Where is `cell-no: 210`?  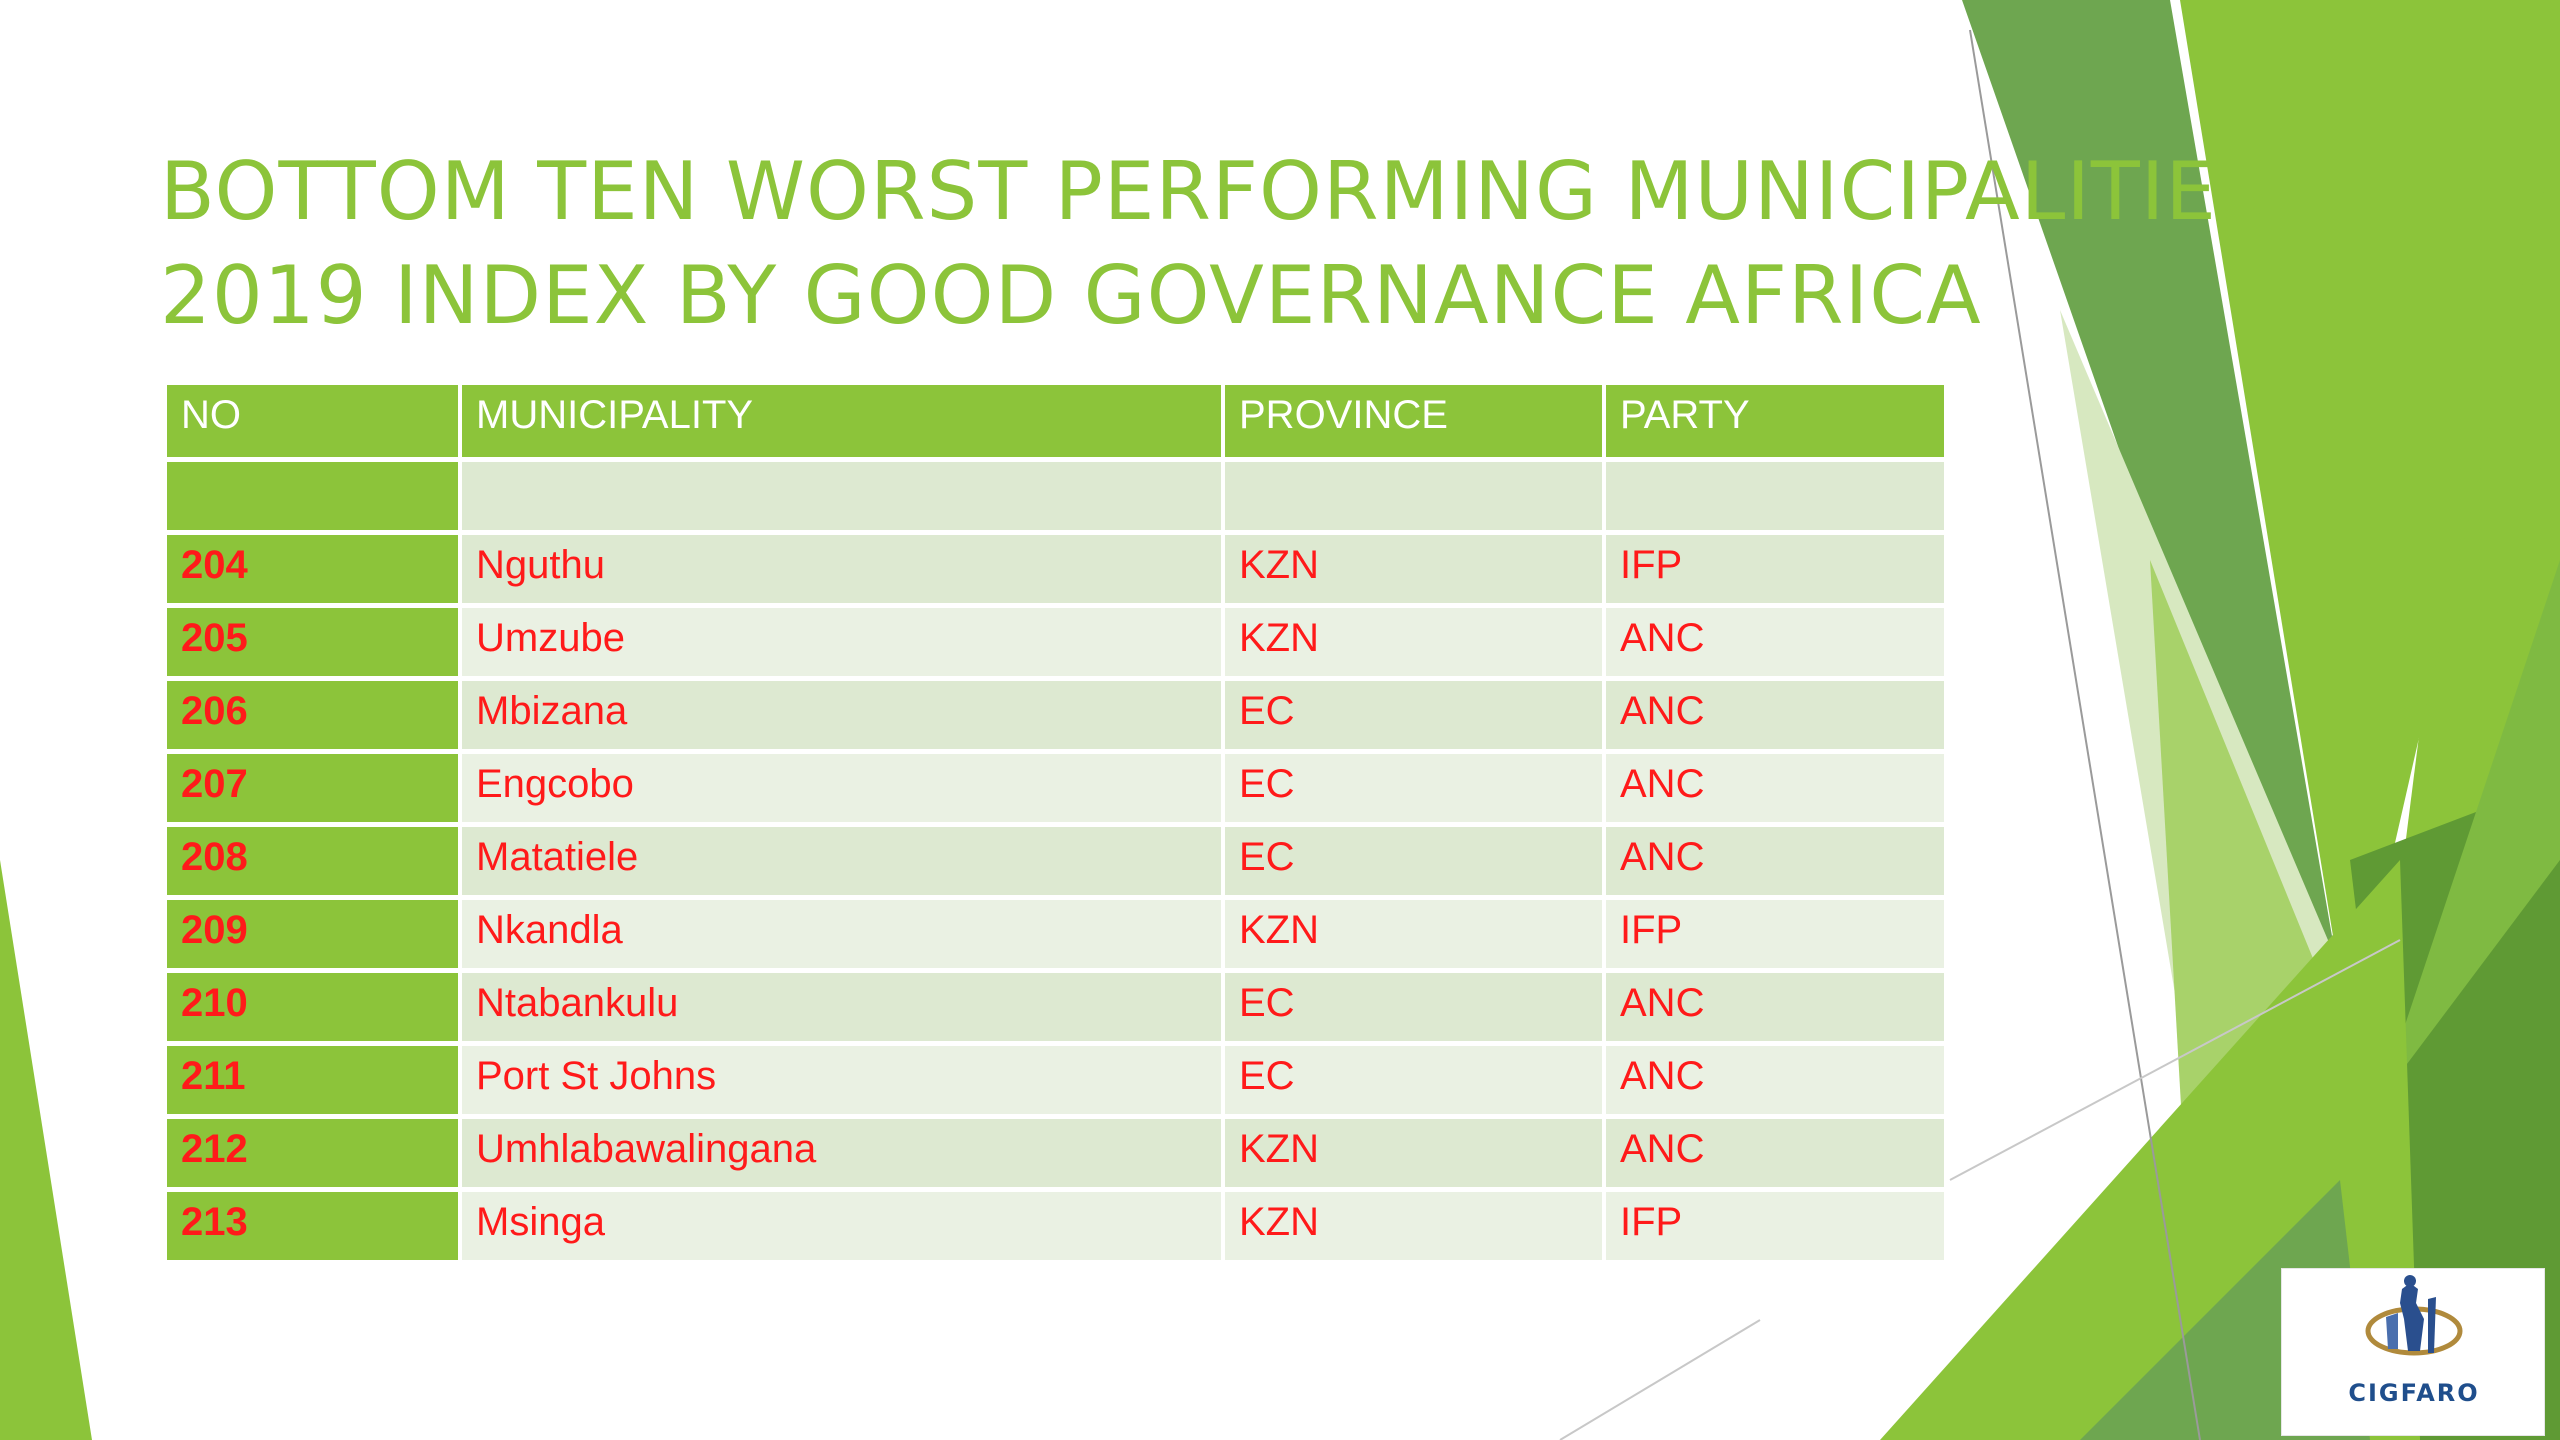 cell-no: 210 is located at coordinates (314, 1009).